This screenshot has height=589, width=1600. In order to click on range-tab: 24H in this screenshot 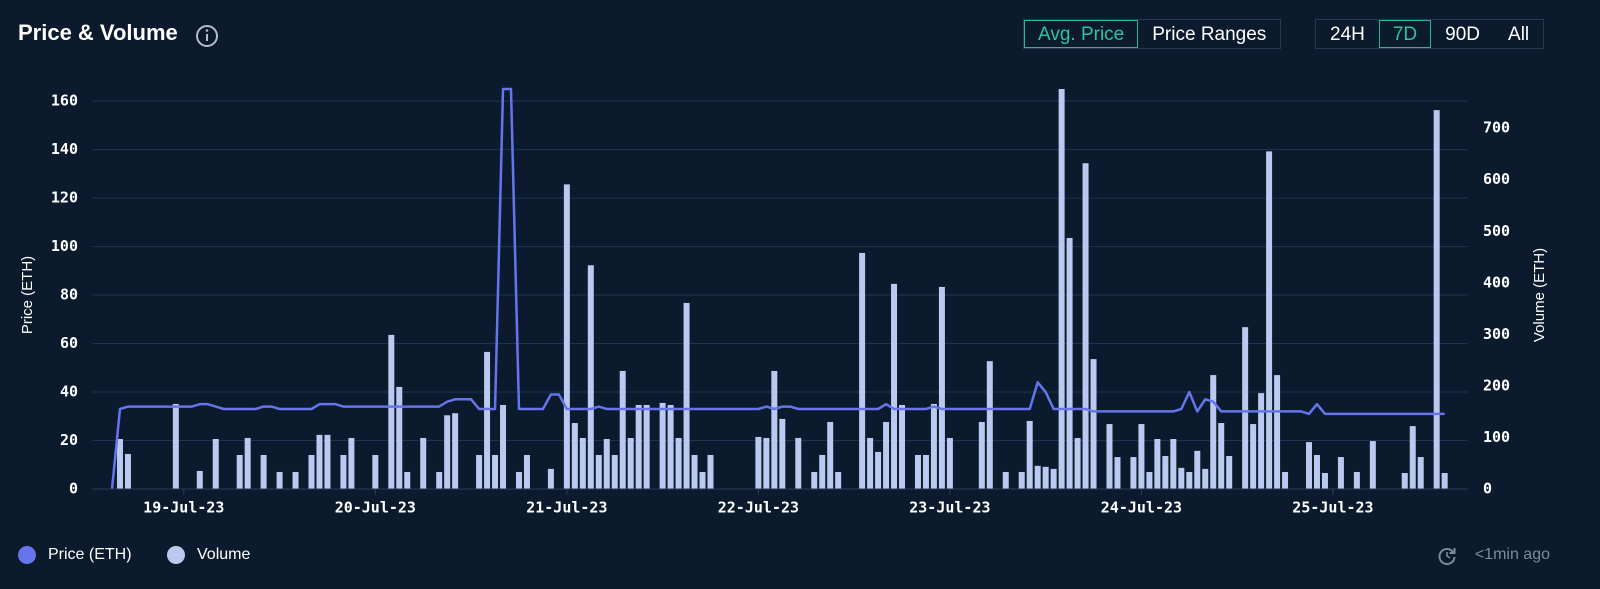, I will do `click(1347, 34)`.